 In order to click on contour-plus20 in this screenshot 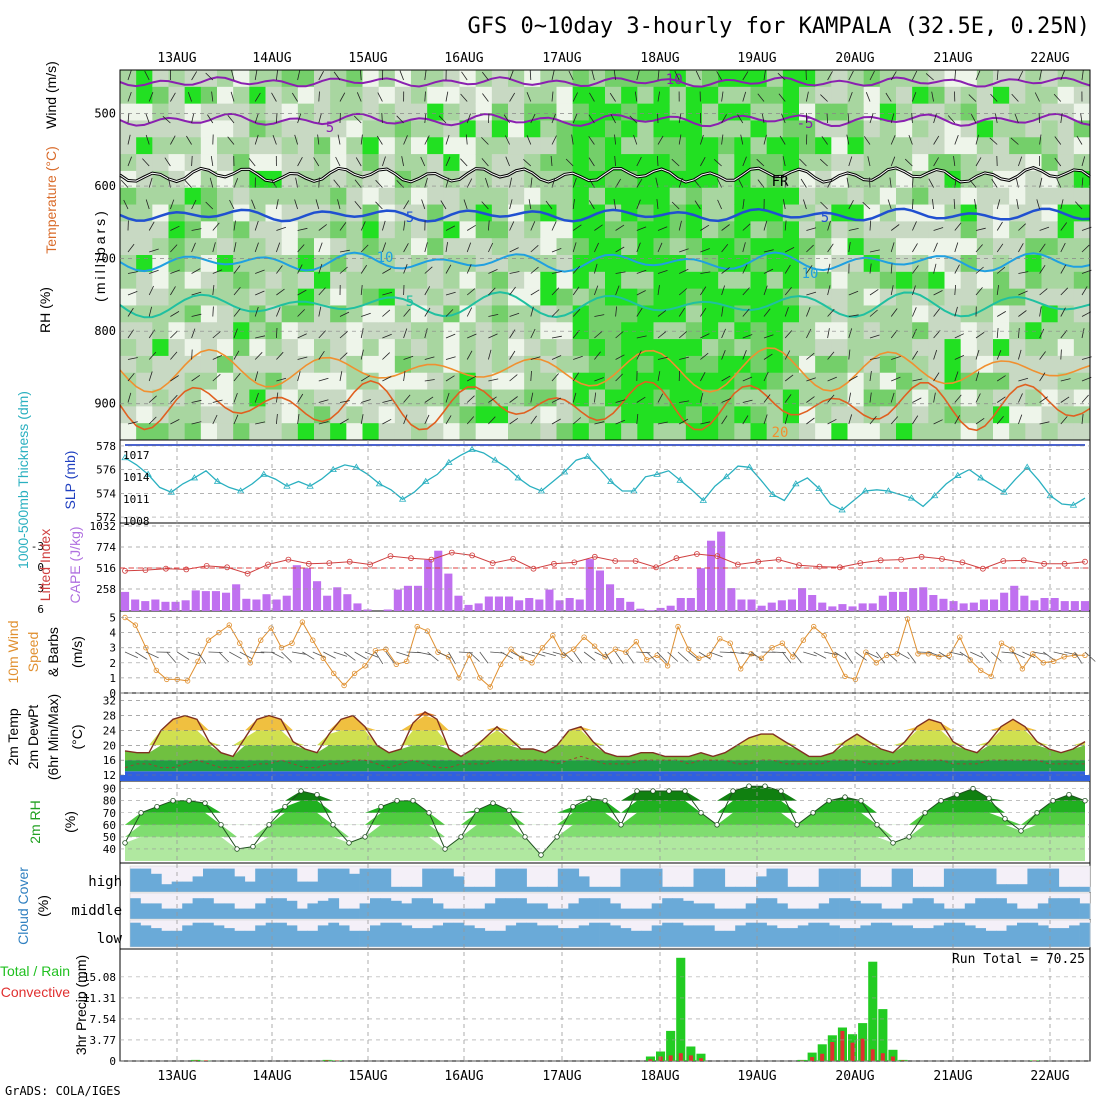, I will do `click(605, 370)`.